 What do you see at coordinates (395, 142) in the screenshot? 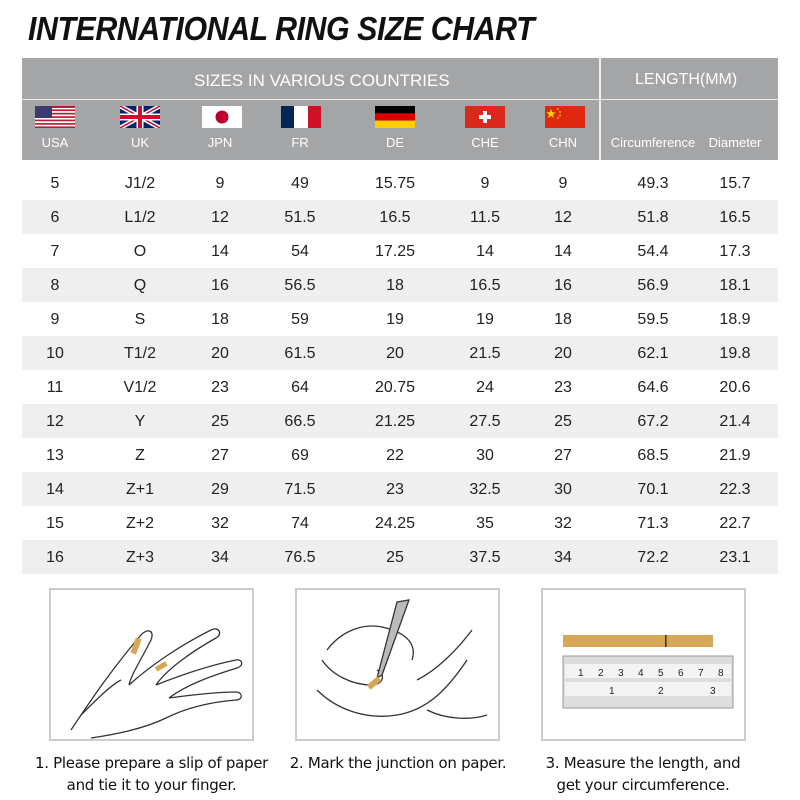
I see `col-de: DE` at bounding box center [395, 142].